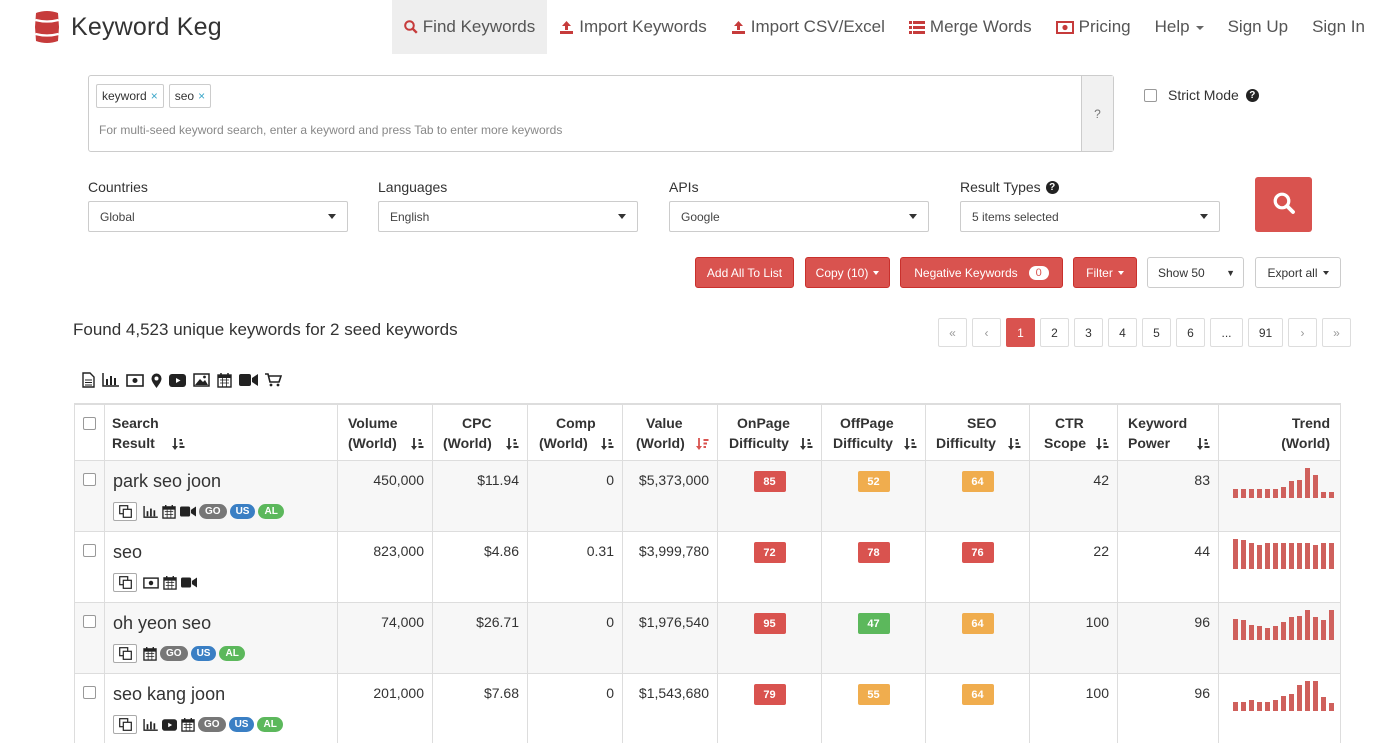 This screenshot has height=743, width=1383. Describe the element at coordinates (769, 432) in the screenshot. I see `column-header: OnPage Difficulty` at that location.